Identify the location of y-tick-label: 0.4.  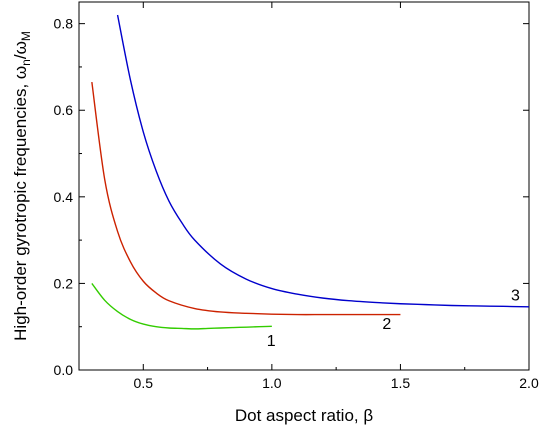
(64, 197).